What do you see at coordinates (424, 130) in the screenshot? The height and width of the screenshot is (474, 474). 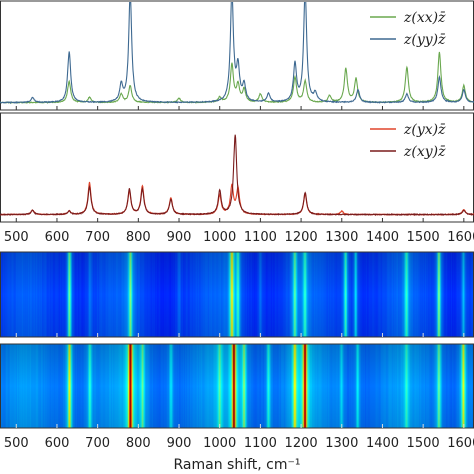 I see `legend-label: z(yx)z̄` at bounding box center [424, 130].